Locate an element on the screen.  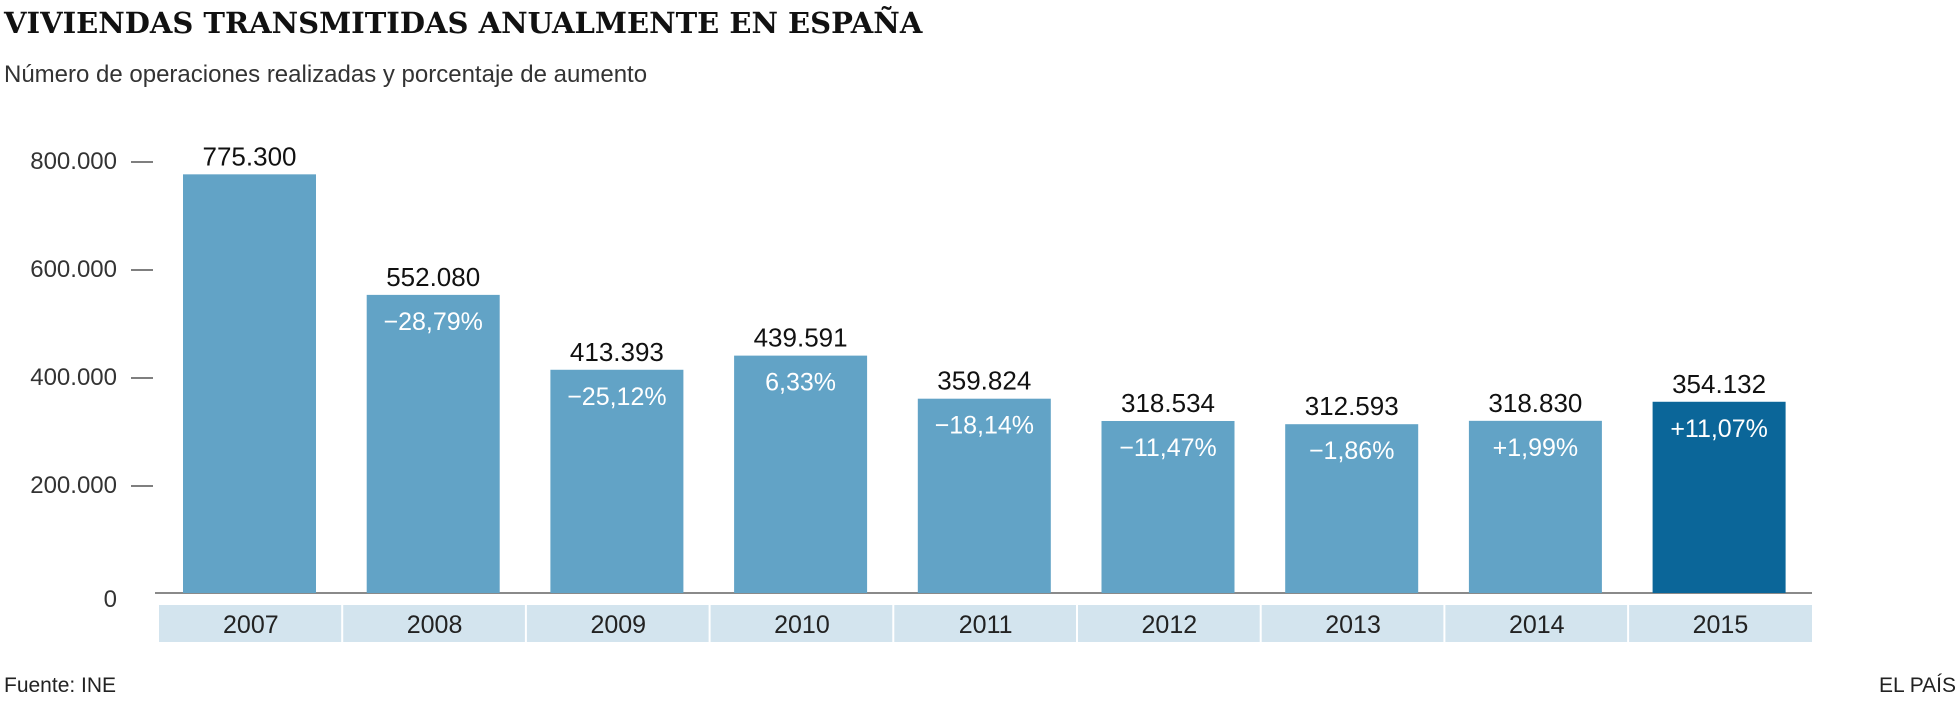
x-tick-label: 2012 is located at coordinates (1170, 625).